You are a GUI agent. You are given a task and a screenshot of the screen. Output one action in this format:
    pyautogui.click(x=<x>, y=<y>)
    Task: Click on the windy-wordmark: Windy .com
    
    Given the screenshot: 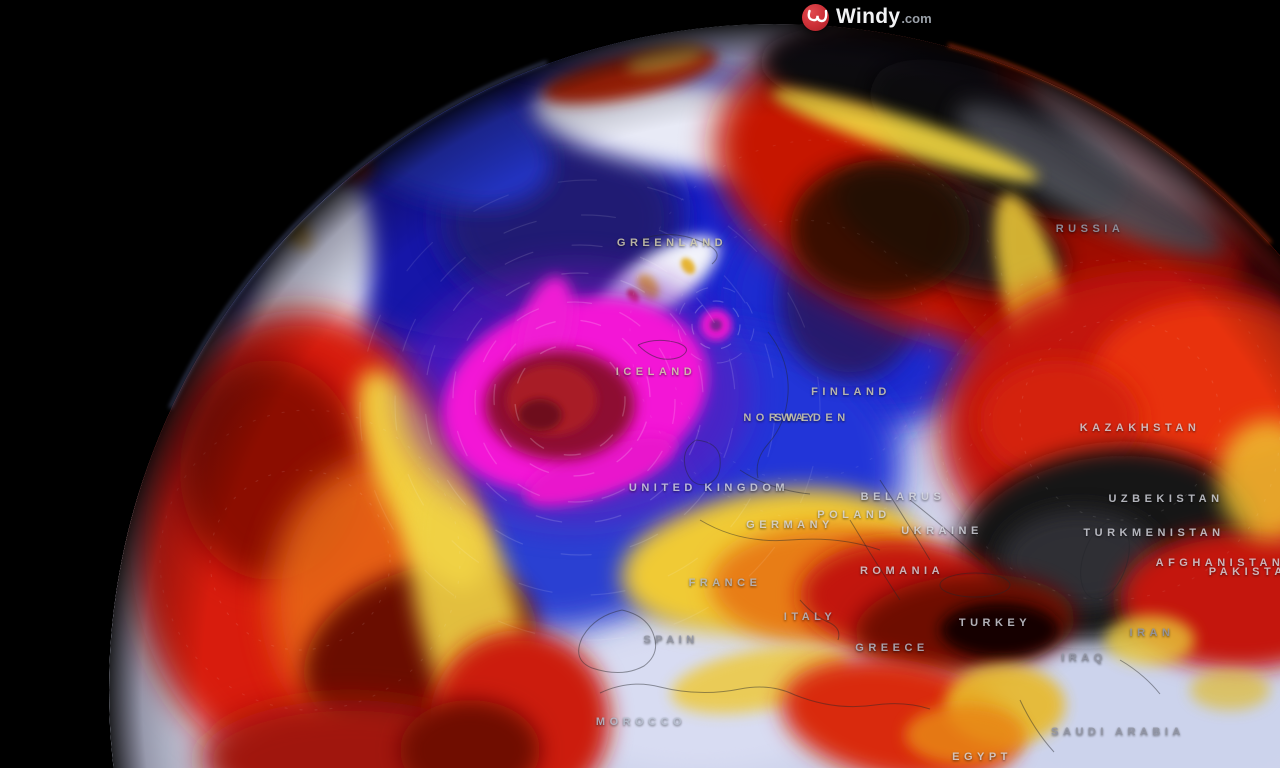 What is the action you would take?
    pyautogui.click(x=884, y=17)
    